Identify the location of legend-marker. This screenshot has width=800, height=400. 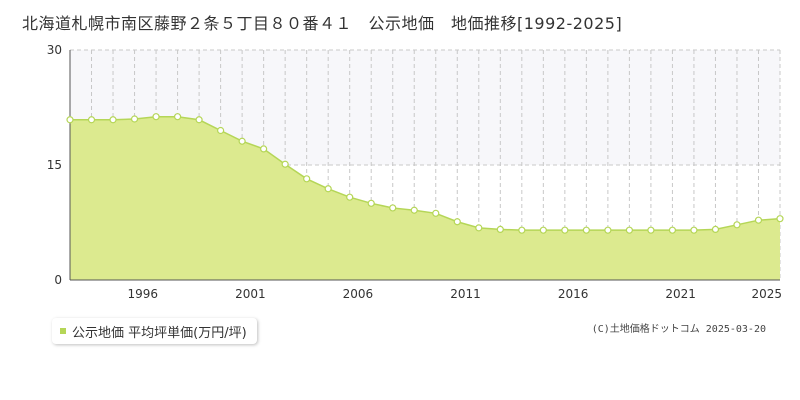
(63, 331).